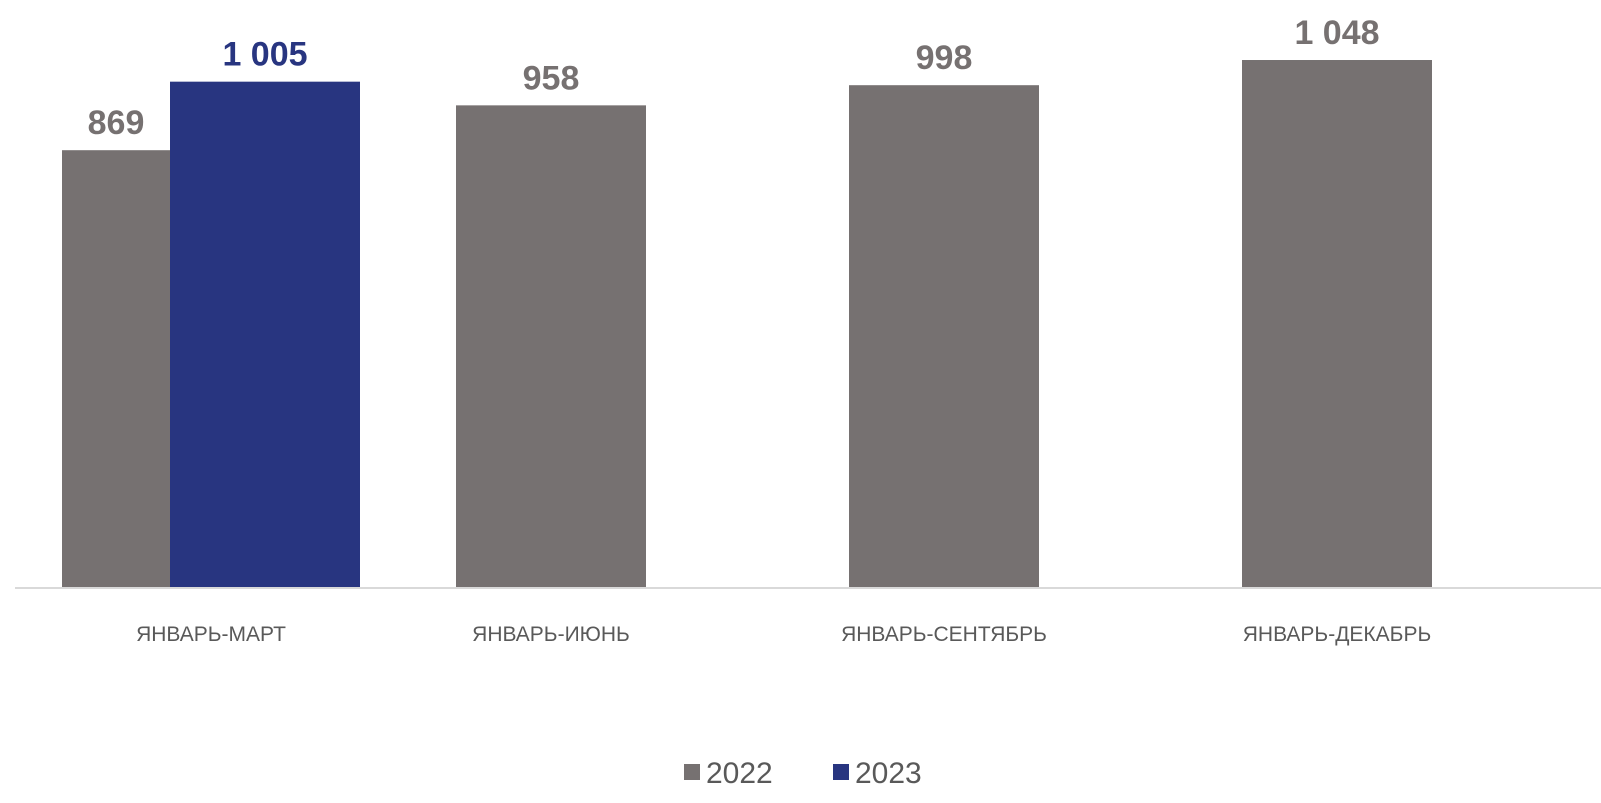 The height and width of the screenshot is (803, 1601). I want to click on data-label-2022-1: 869, so click(116, 123).